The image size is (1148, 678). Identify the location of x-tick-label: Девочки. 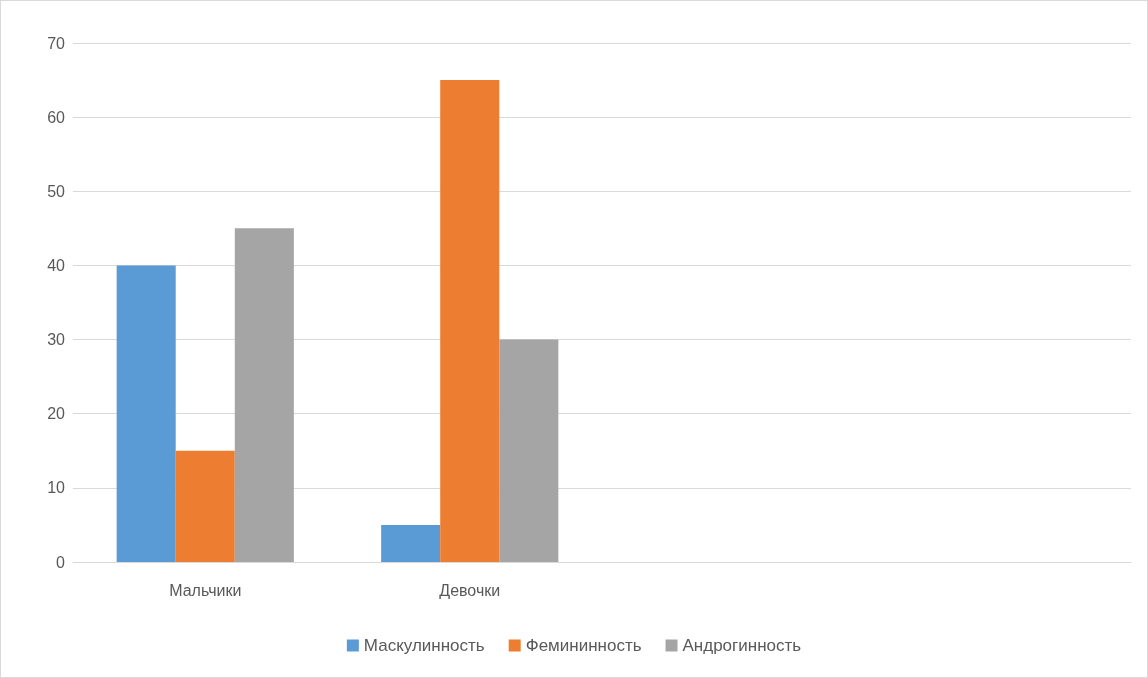
(470, 590).